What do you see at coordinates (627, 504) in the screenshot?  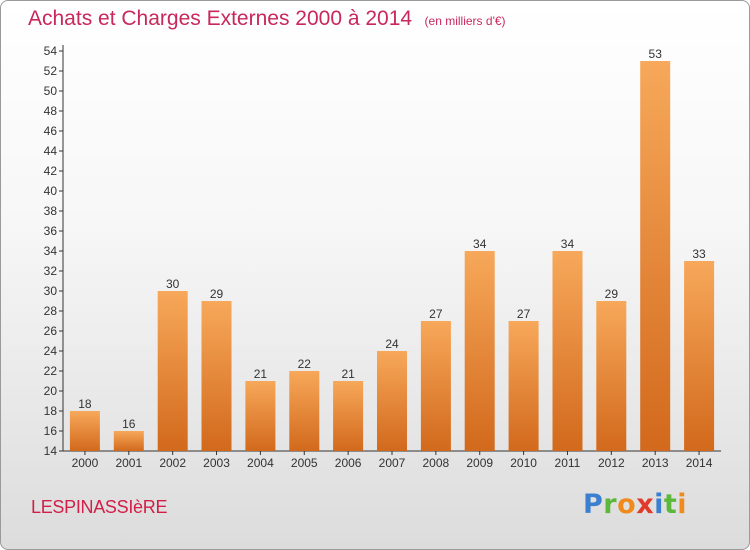 I see `logo-letter: o` at bounding box center [627, 504].